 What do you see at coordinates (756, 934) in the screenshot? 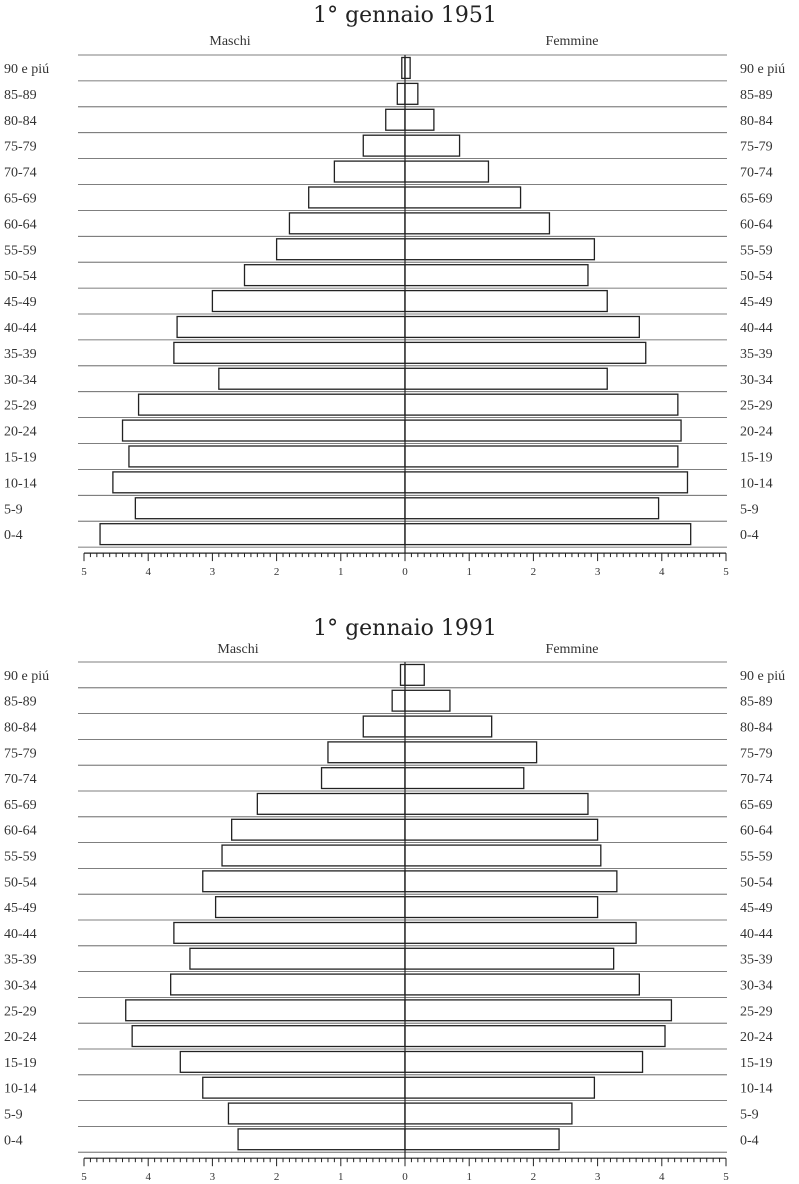
I see `age-label-right: 40-44` at bounding box center [756, 934].